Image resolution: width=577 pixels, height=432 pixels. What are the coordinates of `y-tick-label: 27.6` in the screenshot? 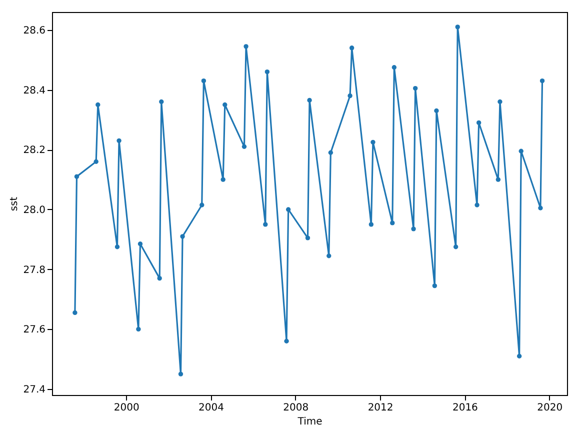 It's located at (34, 330).